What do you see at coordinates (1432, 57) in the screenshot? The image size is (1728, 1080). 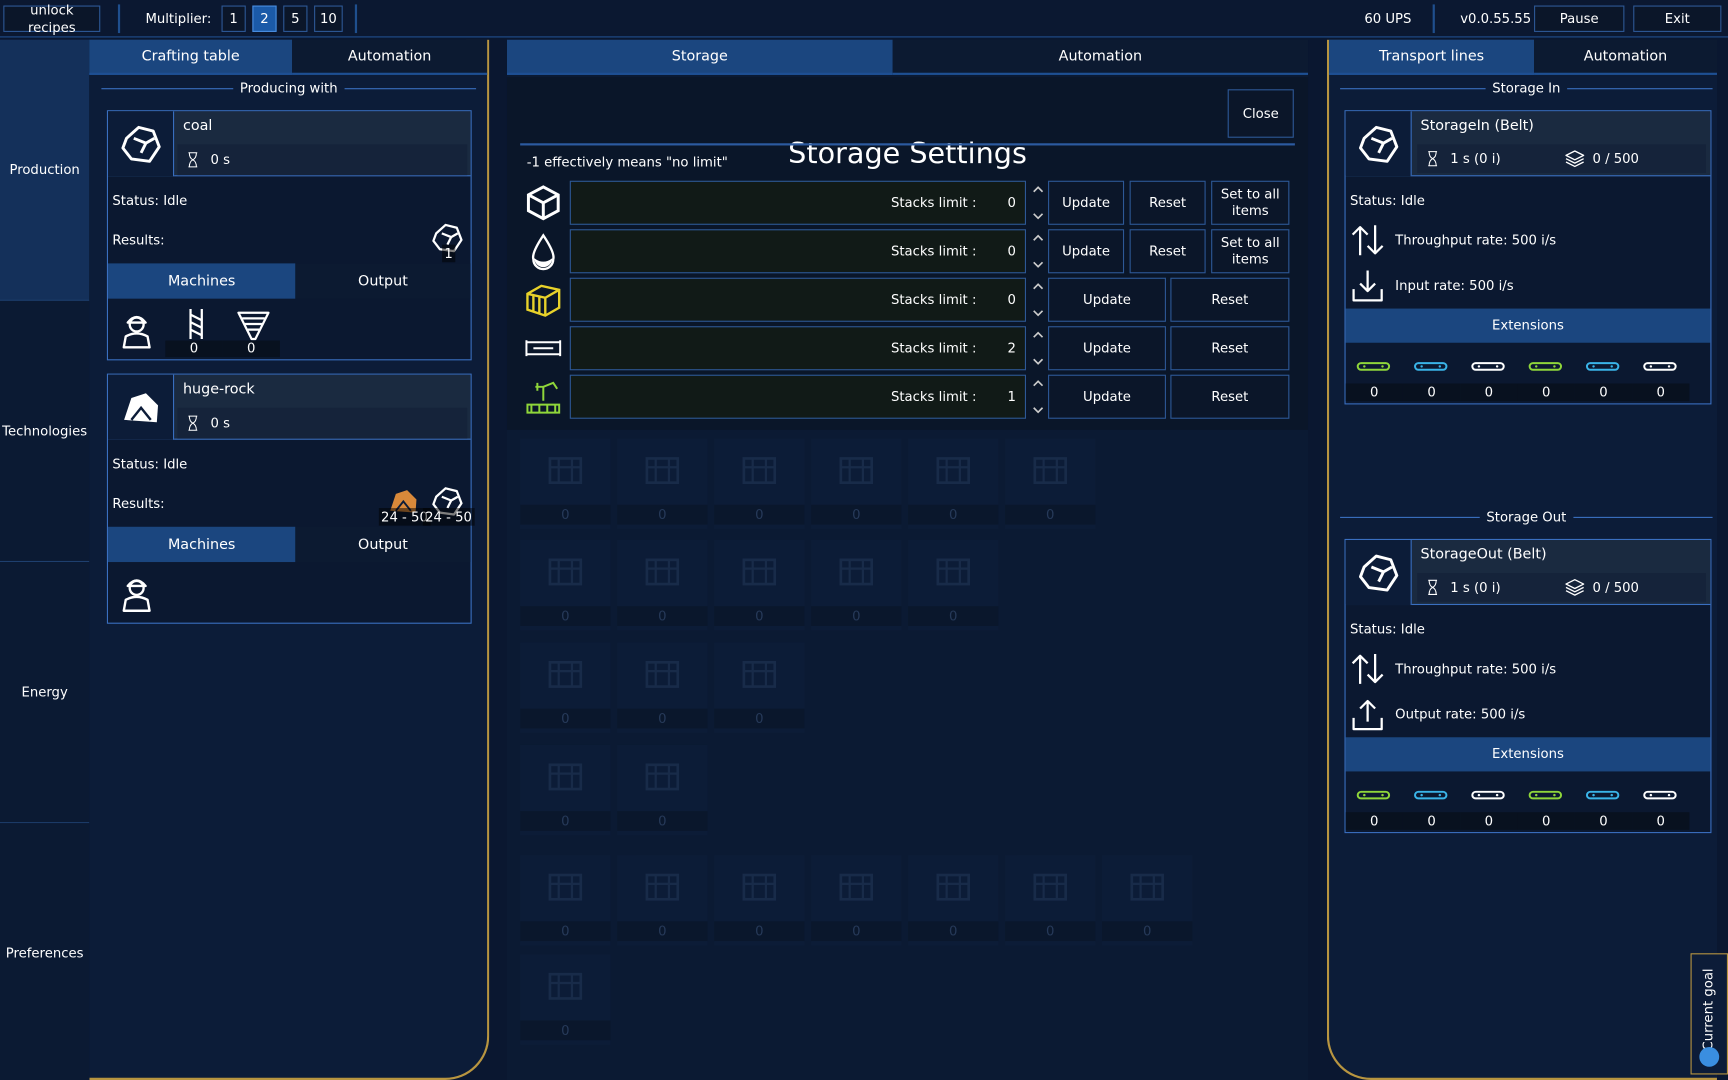 I see `panel-tab: Transport lines` at bounding box center [1432, 57].